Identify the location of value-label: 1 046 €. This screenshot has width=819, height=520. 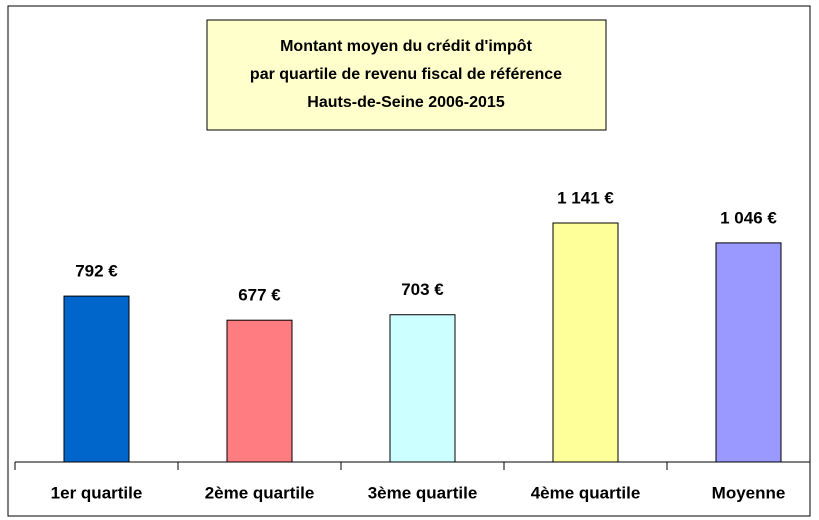
(748, 217).